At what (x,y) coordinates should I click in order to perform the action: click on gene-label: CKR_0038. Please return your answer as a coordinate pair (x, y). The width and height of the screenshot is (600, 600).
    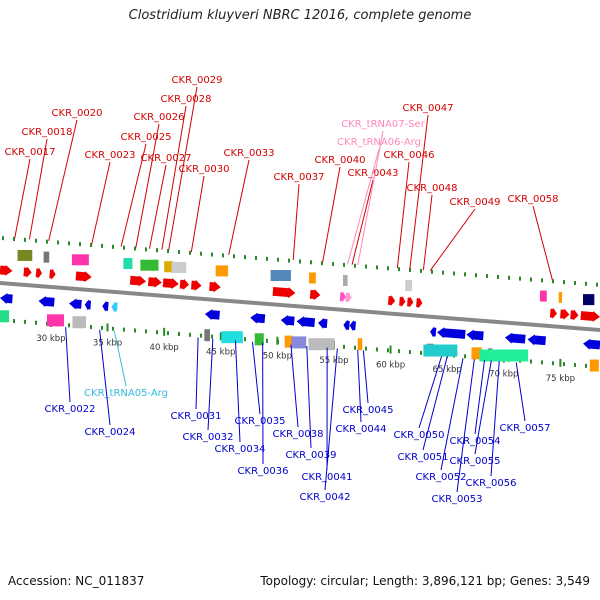
    Looking at the image, I should click on (298, 434).